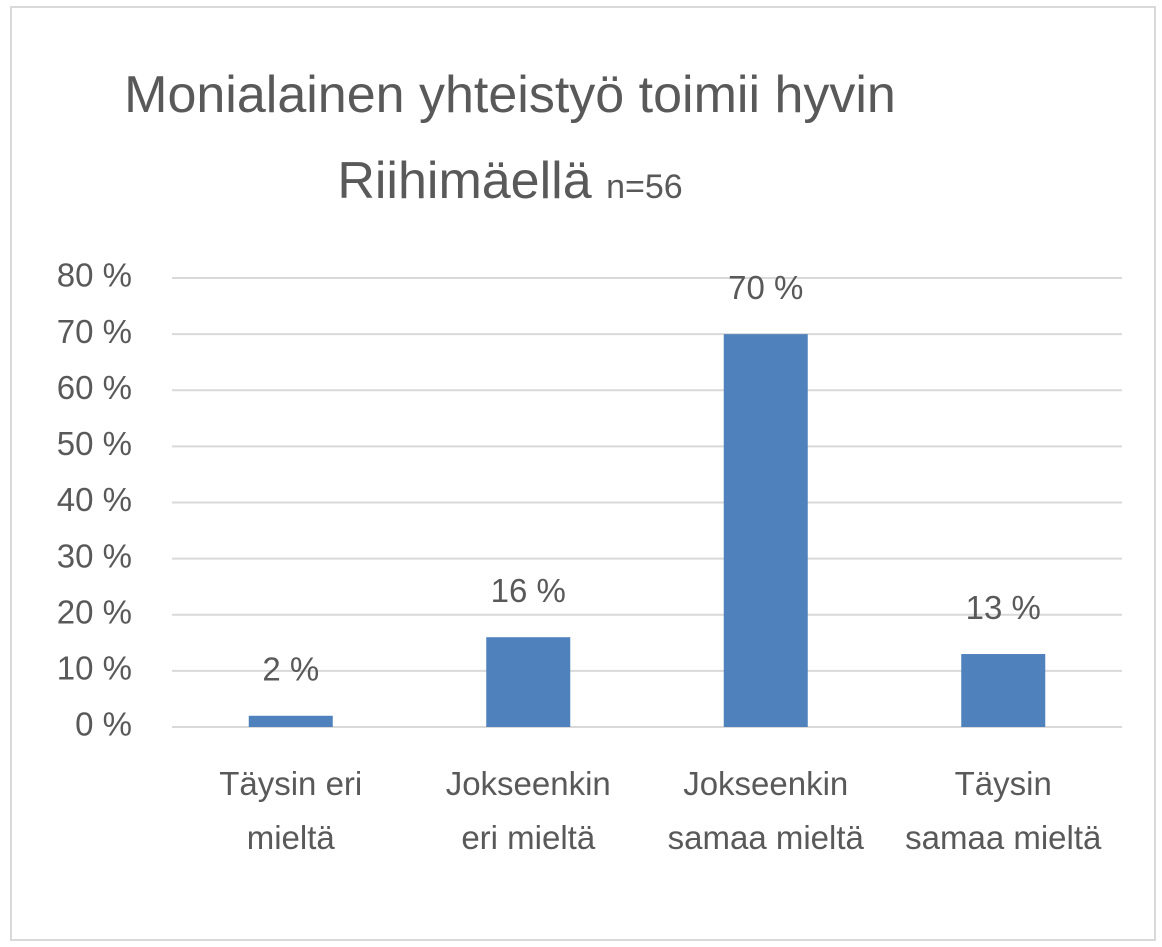  Describe the element at coordinates (94, 443) in the screenshot. I see `y-tick-label: 50 %` at that location.